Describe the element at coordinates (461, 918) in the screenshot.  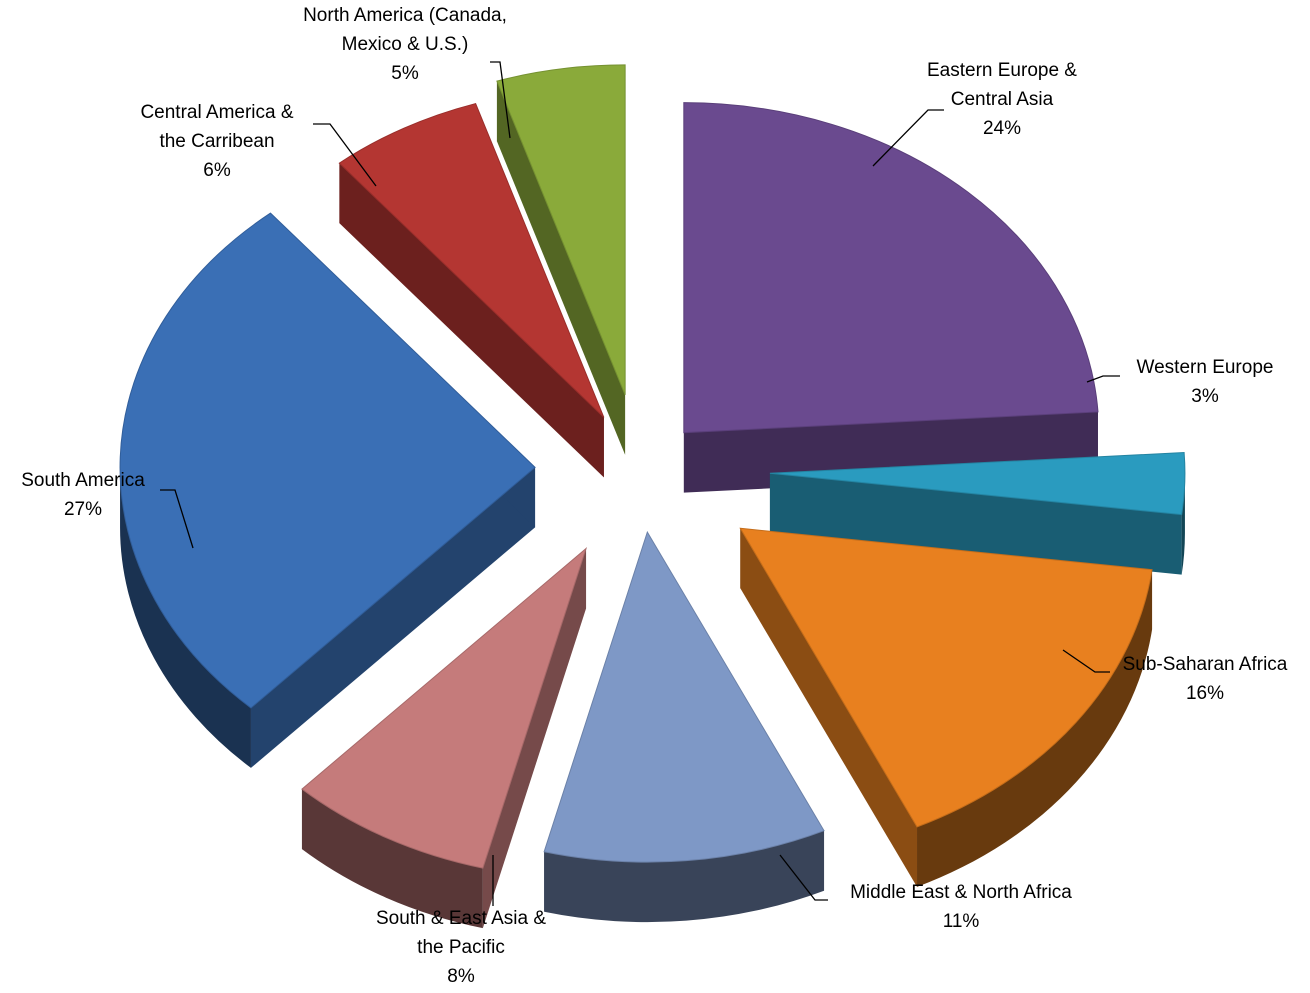
I see `slice-name-line: South & East Asia &` at that location.